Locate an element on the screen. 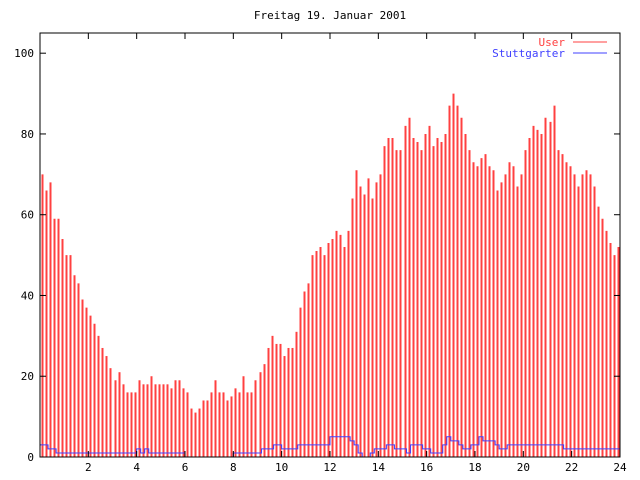 Image resolution: width=640 pixels, height=480 pixels. legend-label-stuttgarter: Stuttgarter is located at coordinates (528, 53).